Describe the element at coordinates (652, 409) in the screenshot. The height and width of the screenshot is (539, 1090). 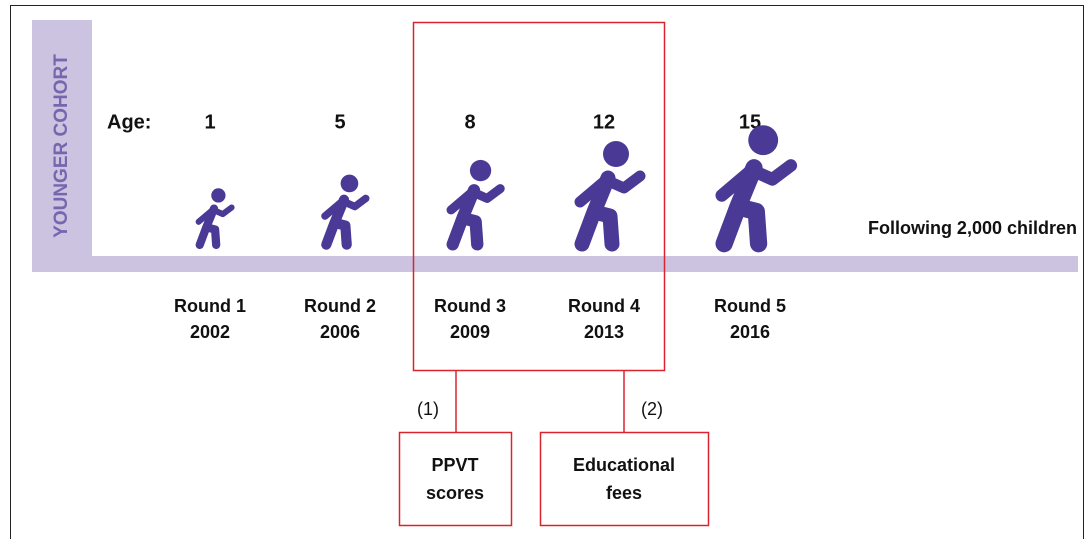
I see `callout-marker: (2)` at that location.